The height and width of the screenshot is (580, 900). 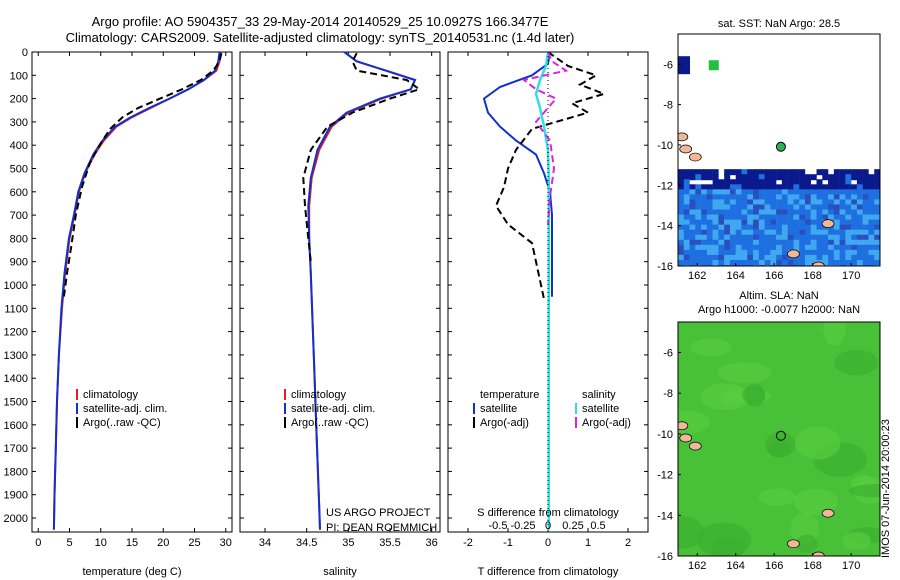 I want to click on x2-tick-label: 0.25, so click(x=572, y=526).